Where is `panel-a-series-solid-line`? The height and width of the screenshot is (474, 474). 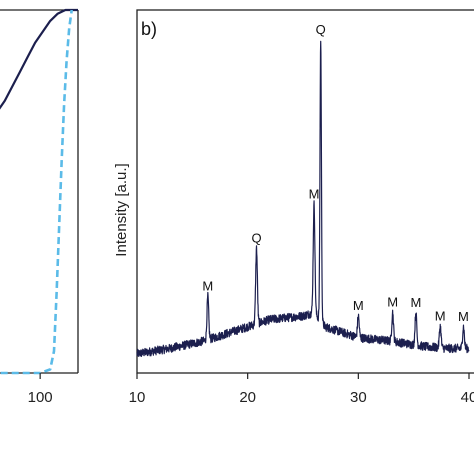 panel-a-series-solid-line is located at coordinates (39, 59).